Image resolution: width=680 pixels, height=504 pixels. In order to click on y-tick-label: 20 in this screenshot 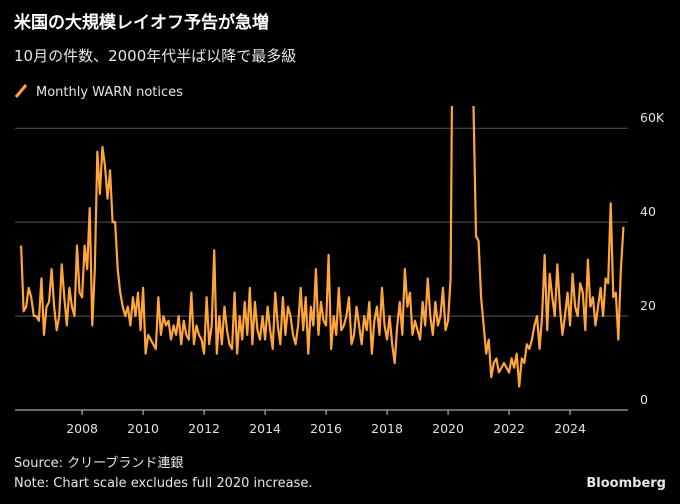, I will do `click(648, 305)`.